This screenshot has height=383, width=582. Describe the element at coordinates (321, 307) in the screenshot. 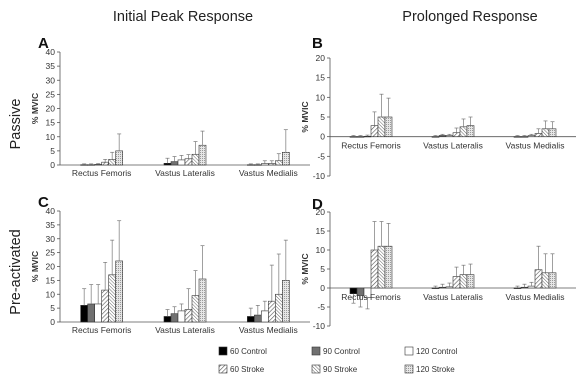

I see `y-tick-label: -5` at that location.